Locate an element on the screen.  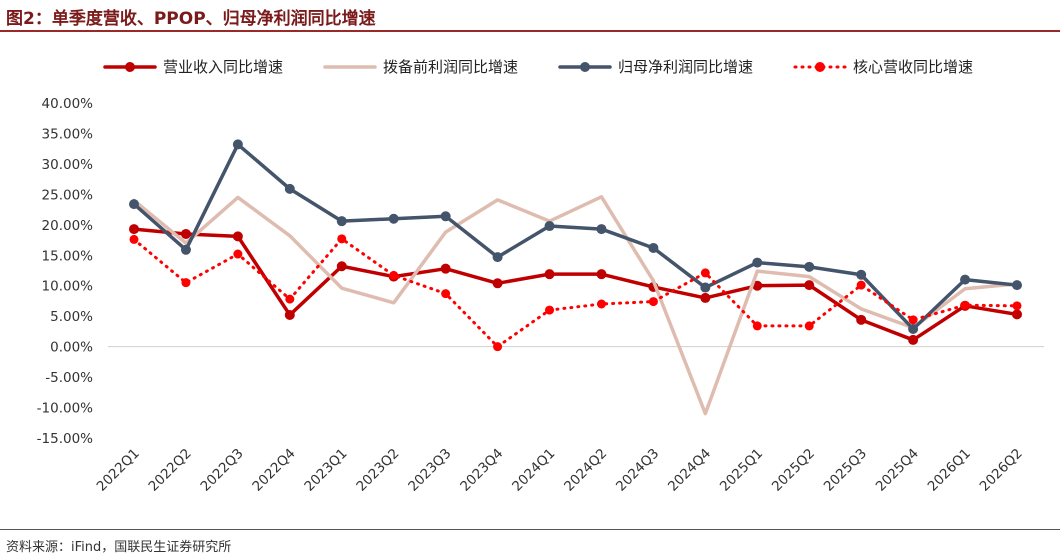
y-tick-label: 15.00% is located at coordinates (68, 256).